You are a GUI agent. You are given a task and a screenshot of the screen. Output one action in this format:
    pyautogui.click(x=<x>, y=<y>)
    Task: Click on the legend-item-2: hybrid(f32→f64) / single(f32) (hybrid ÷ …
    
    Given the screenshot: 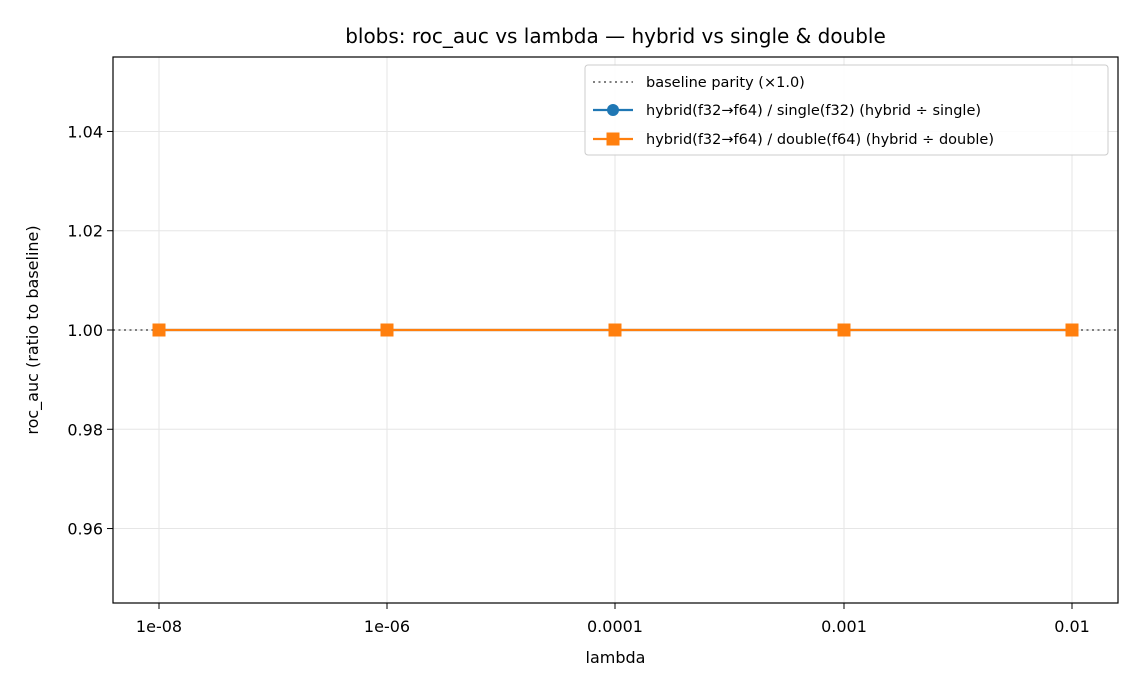 What is the action you would take?
    pyautogui.click(x=787, y=111)
    